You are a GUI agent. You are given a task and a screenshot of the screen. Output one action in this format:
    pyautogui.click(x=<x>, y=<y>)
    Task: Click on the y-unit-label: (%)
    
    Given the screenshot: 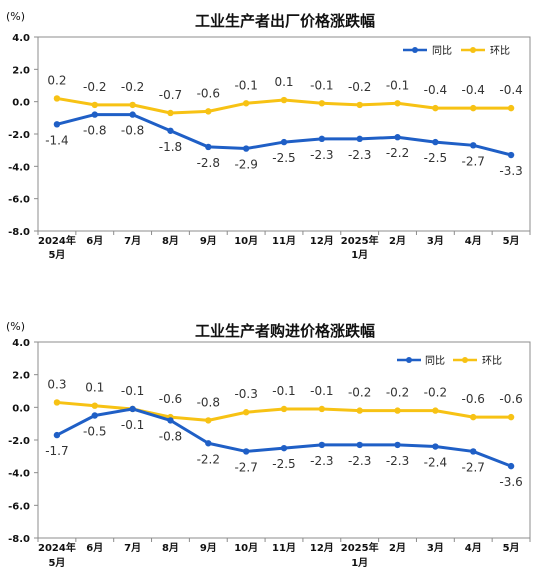 What is the action you would take?
    pyautogui.click(x=15, y=16)
    